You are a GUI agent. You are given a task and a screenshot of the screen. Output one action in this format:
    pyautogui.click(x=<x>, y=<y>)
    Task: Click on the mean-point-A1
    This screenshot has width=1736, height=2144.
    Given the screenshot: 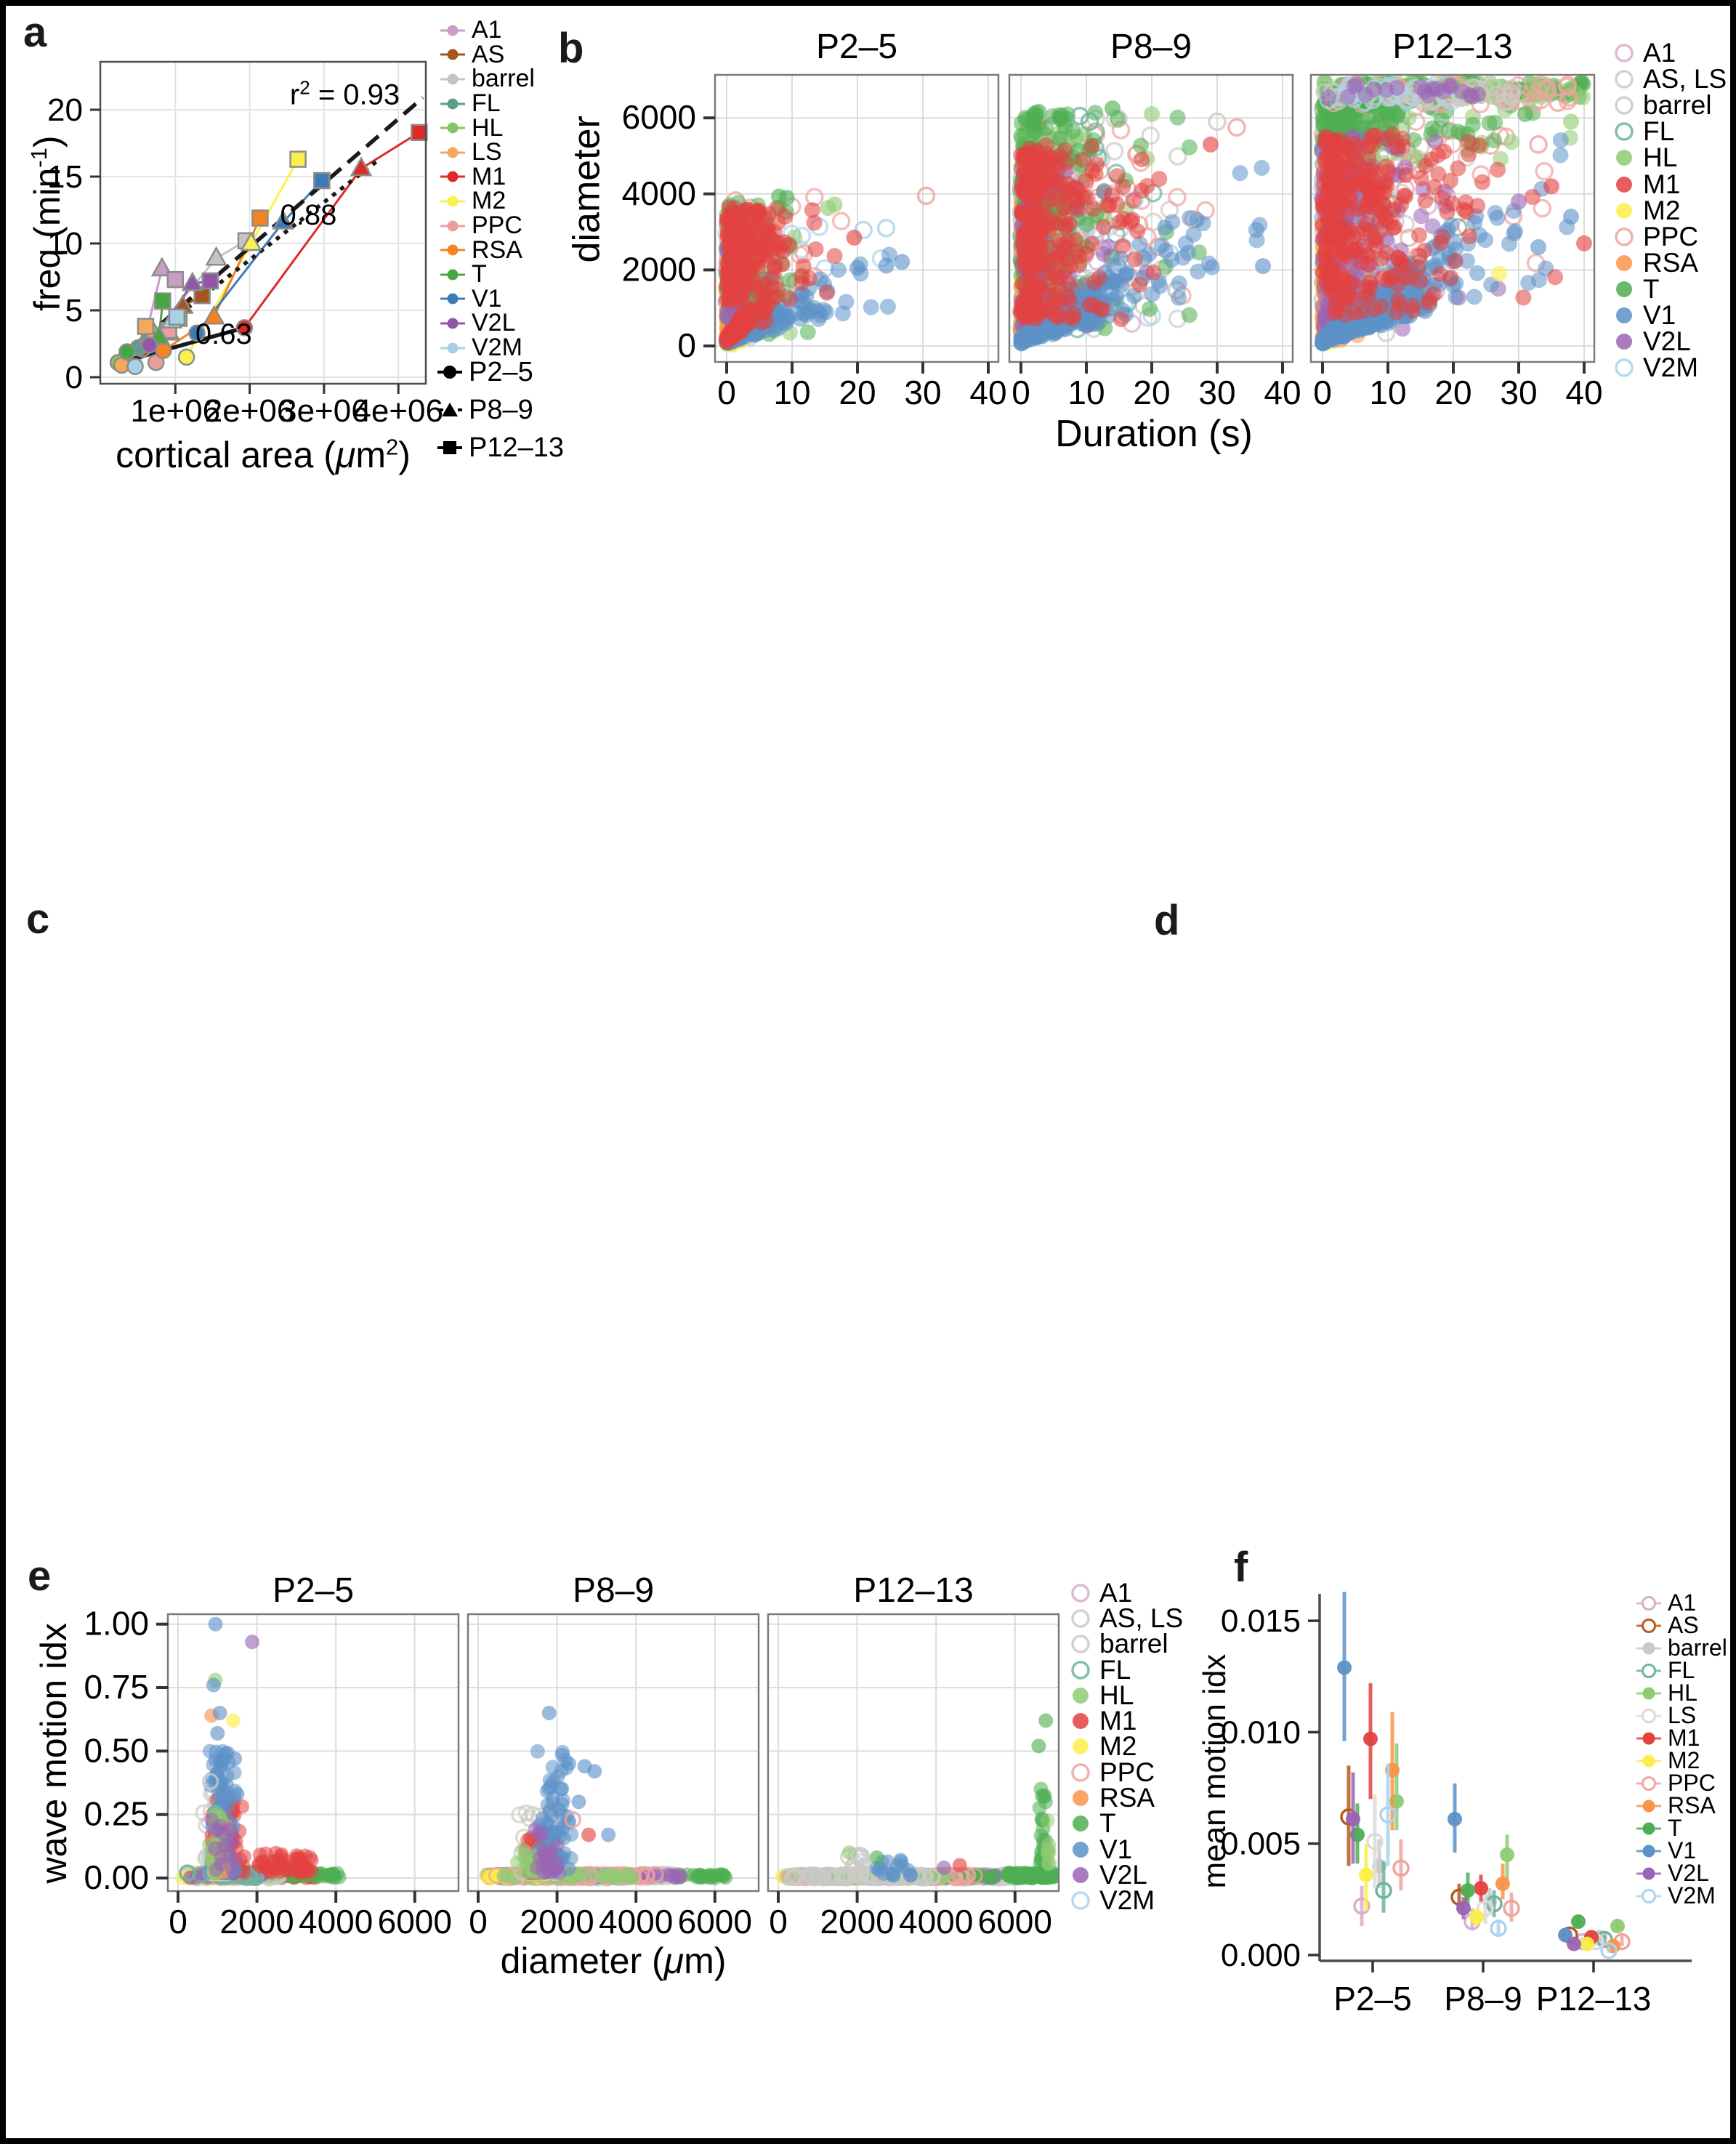 What is the action you would take?
    pyautogui.click(x=1361, y=1906)
    